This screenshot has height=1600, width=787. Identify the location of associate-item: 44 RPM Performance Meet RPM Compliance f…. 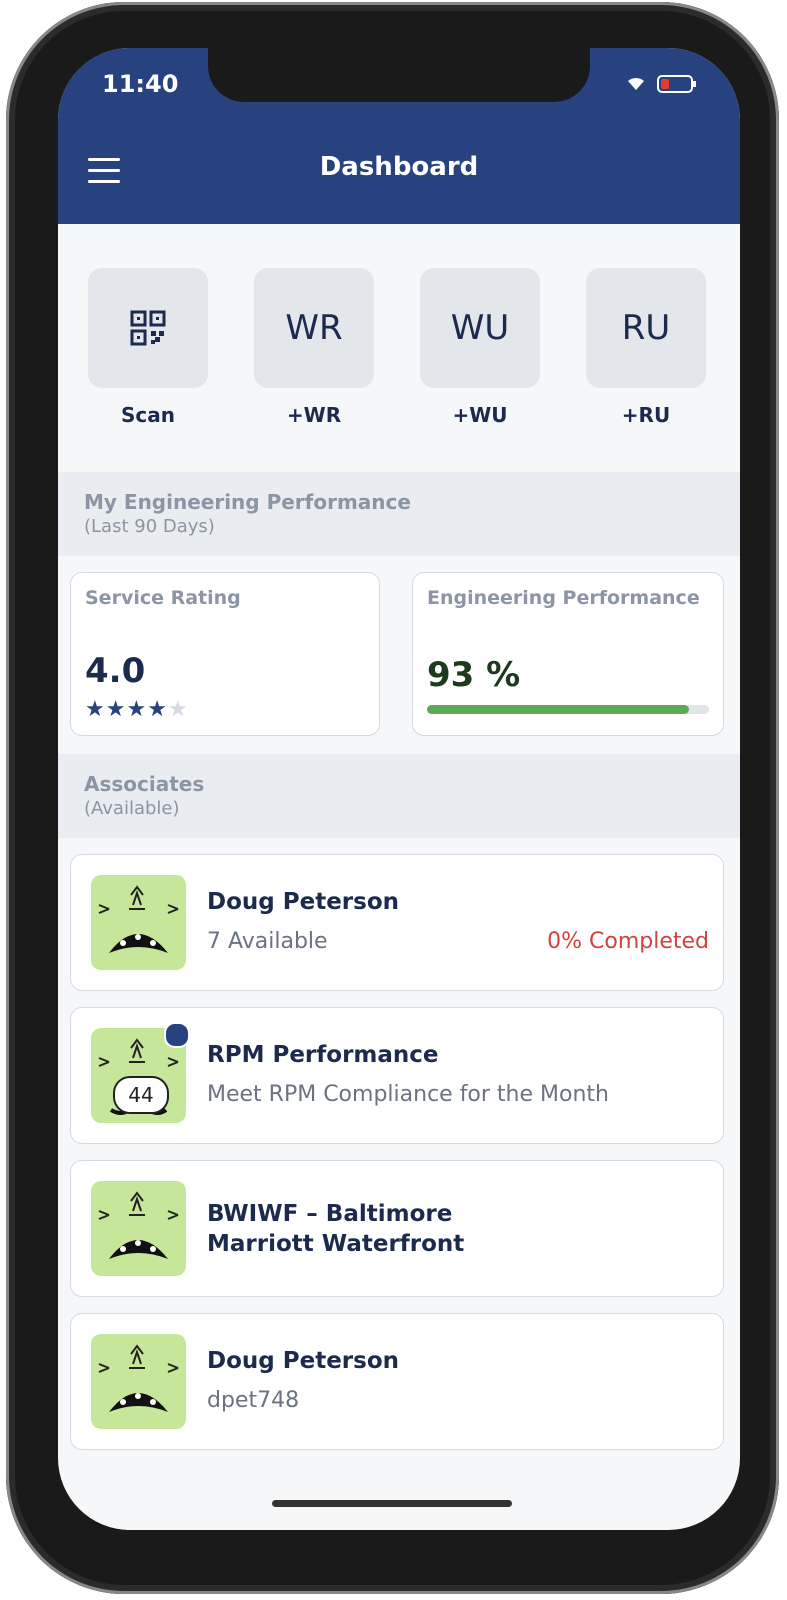
(397, 1075).